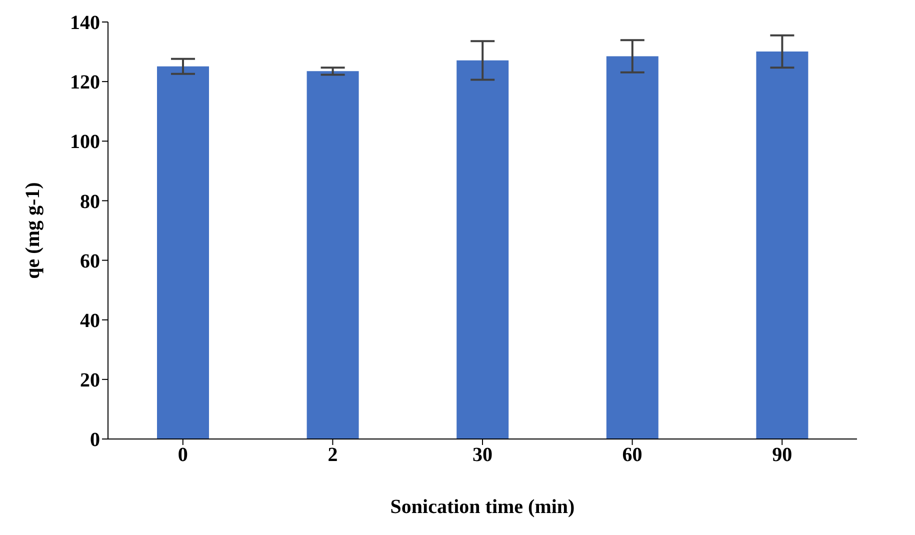  I want to click on y-axis-title: qe (mg g-1), so click(33, 230).